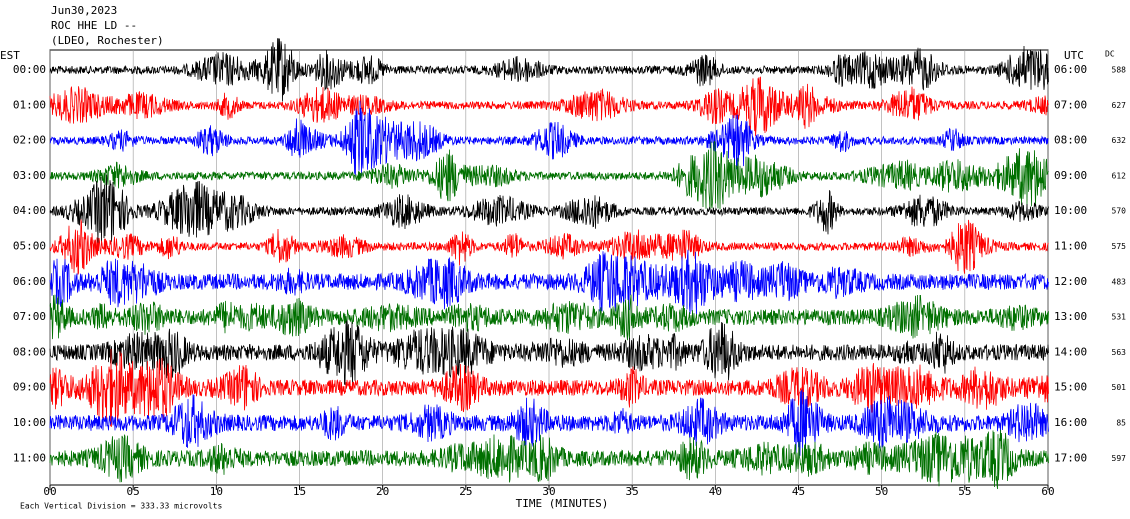 This screenshot has width=1130, height=519. I want to click on right-axis-label: UTC, so click(1074, 55).